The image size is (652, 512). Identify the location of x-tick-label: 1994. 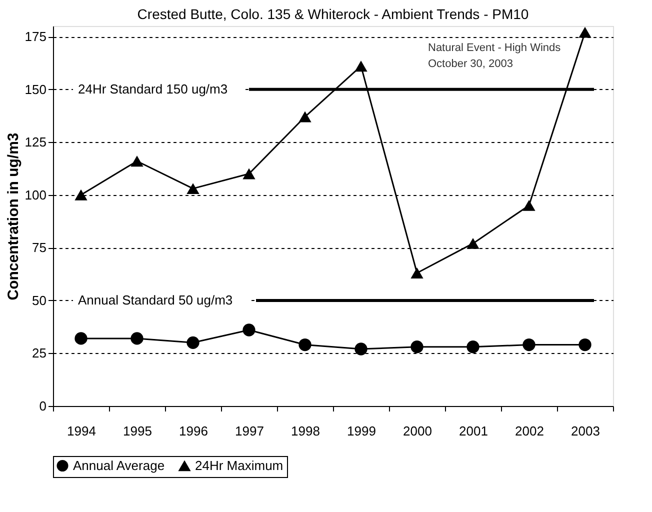
(81, 431).